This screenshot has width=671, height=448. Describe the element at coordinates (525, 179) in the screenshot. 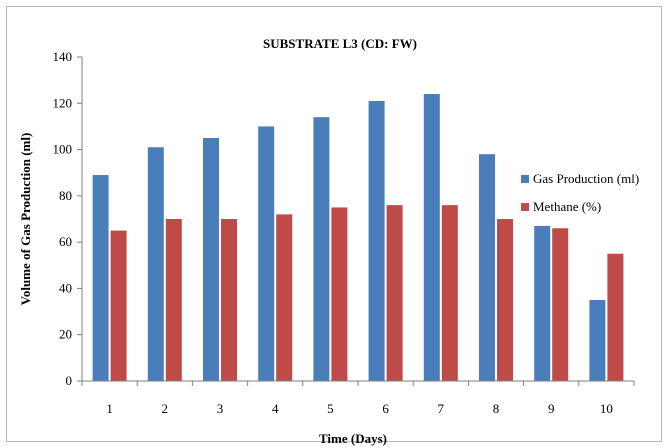

I see `legend-swatch-gas` at that location.